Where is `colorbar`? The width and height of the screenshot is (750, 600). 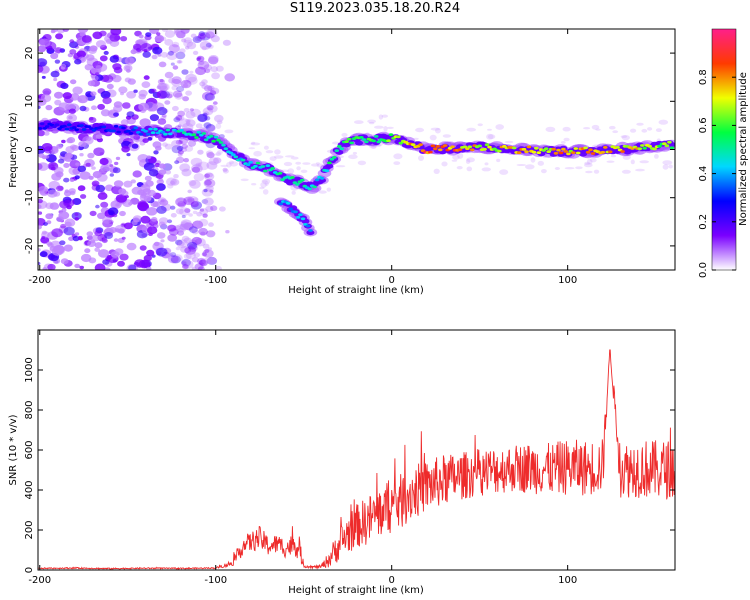
colorbar is located at coordinates (724, 149).